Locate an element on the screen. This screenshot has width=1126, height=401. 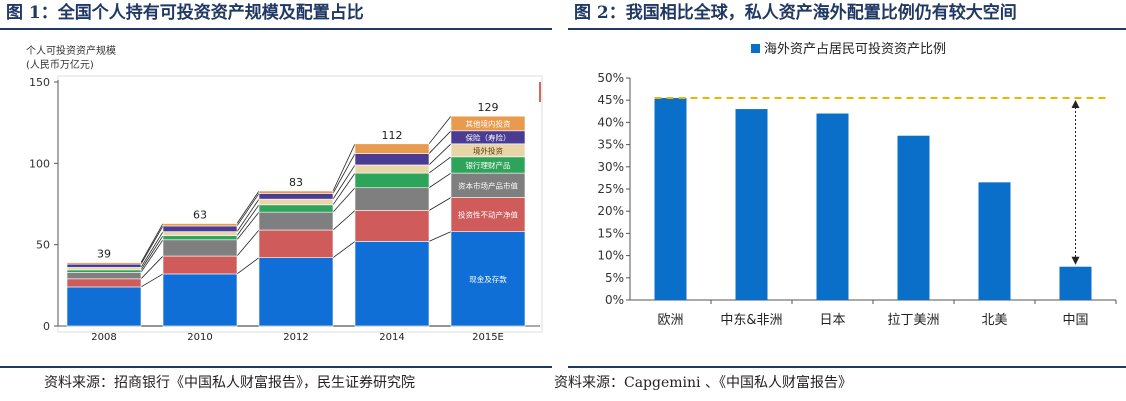
chart-1-x-tick-label: 2012 is located at coordinates (295, 337).